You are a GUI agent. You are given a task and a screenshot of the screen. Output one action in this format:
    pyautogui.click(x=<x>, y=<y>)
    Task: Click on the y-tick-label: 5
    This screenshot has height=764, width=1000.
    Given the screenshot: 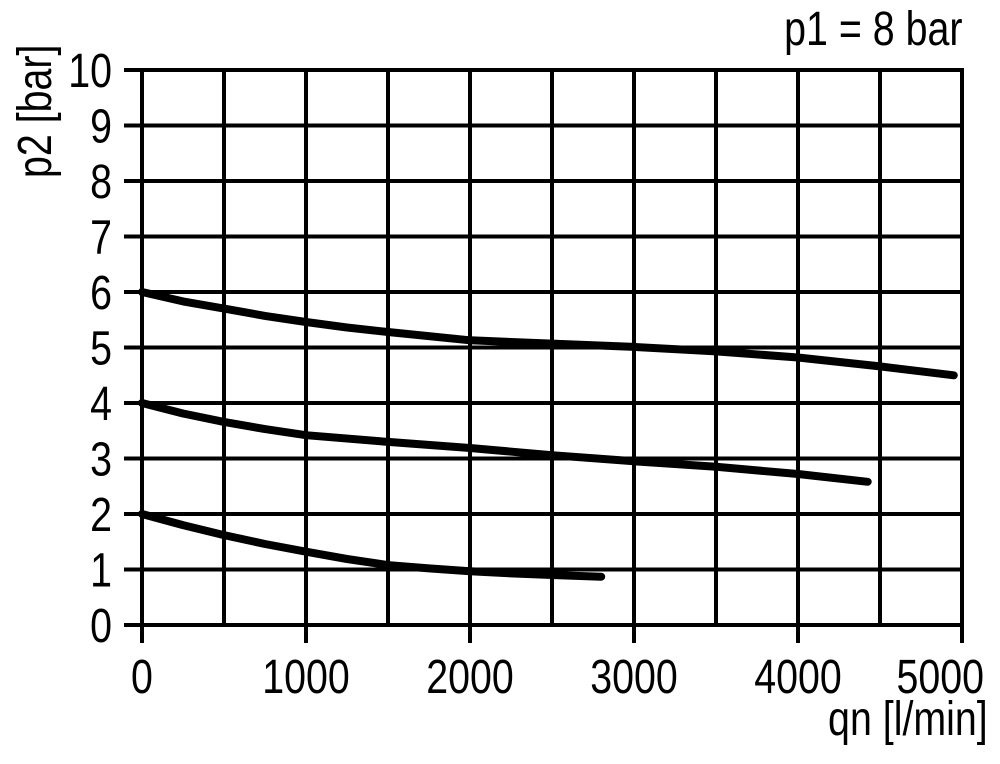 What is the action you would take?
    pyautogui.click(x=101, y=349)
    